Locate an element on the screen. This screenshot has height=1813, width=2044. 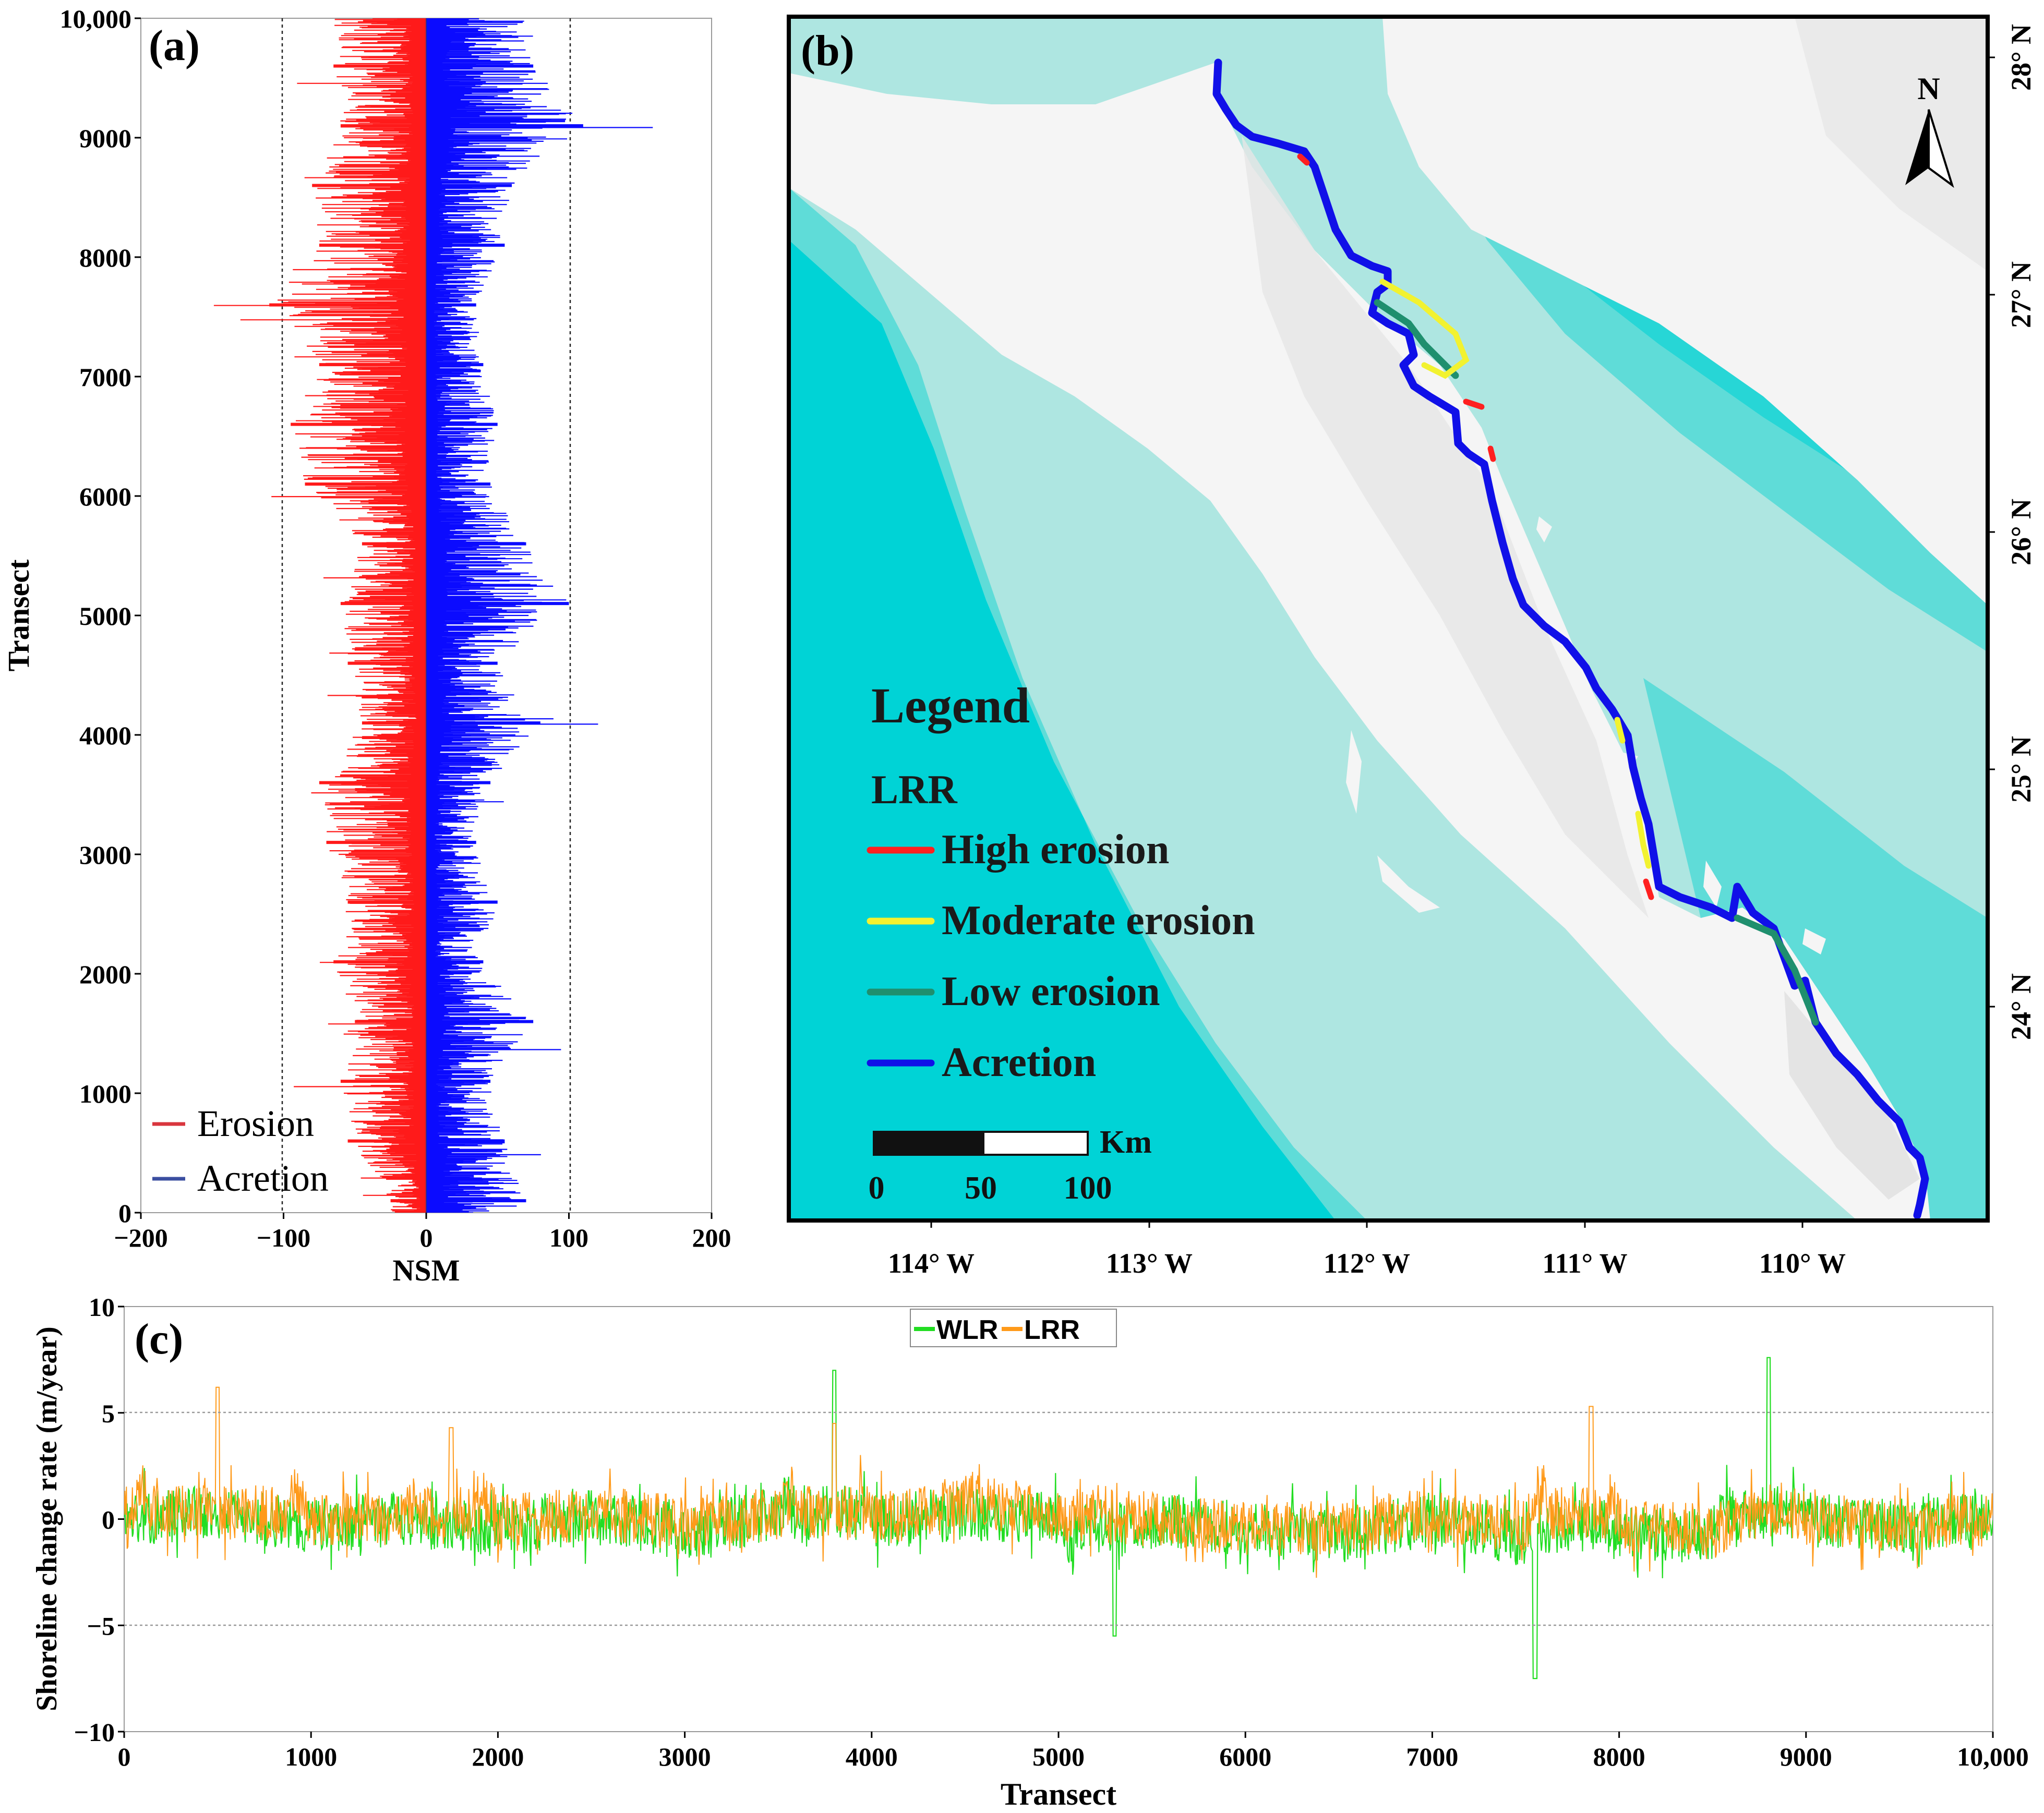
peninsula-ridge is located at coordinates (1445, 527).